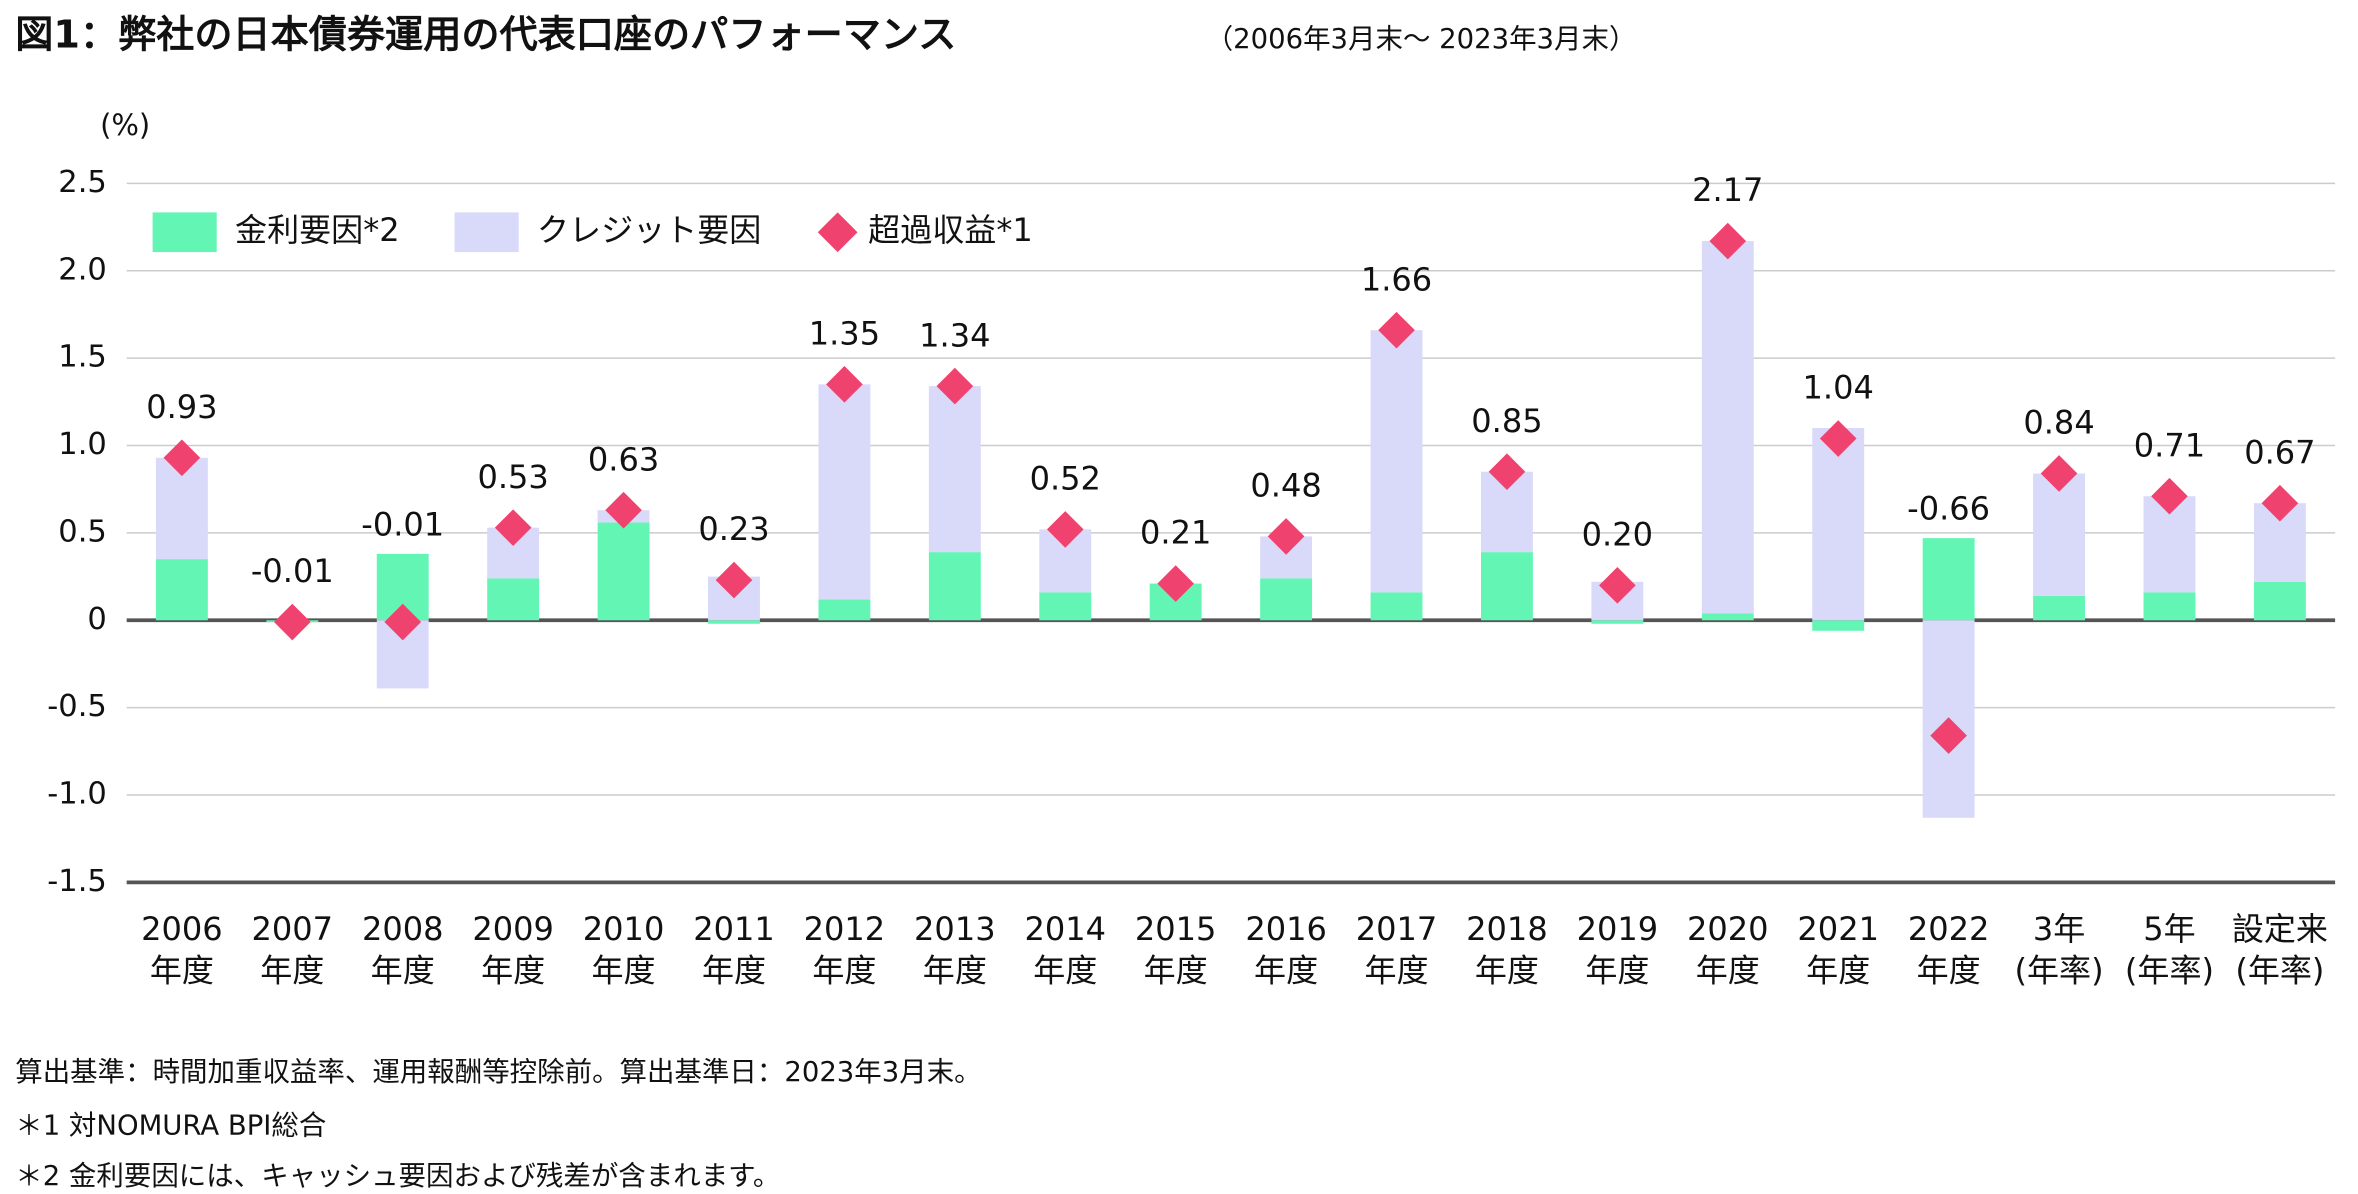 The image size is (2358, 1194). What do you see at coordinates (182, 929) in the screenshot?
I see `x-tick-label: 2006` at bounding box center [182, 929].